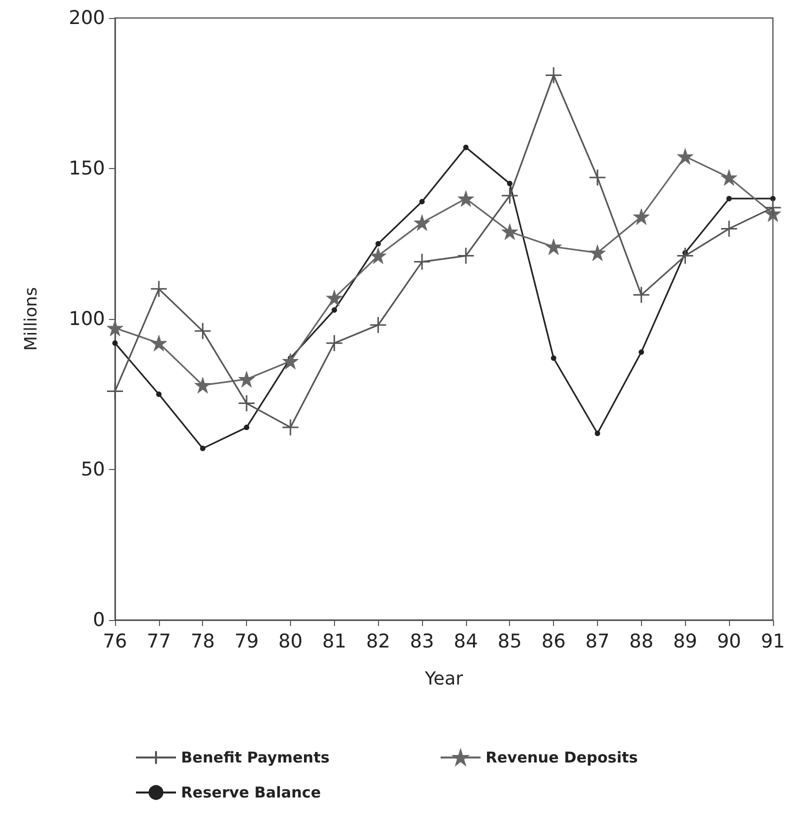  What do you see at coordinates (685, 641) in the screenshot?
I see `x-tick-label: 89` at bounding box center [685, 641].